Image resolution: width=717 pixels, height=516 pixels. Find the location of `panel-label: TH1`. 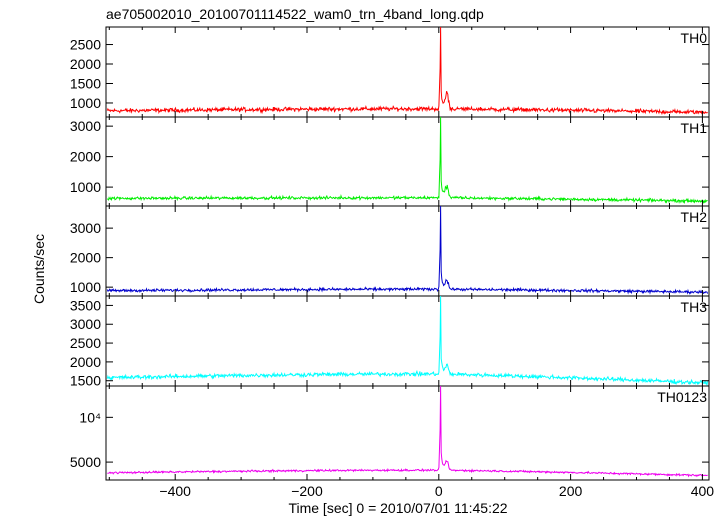

panel-label: TH1 is located at coordinates (694, 128).